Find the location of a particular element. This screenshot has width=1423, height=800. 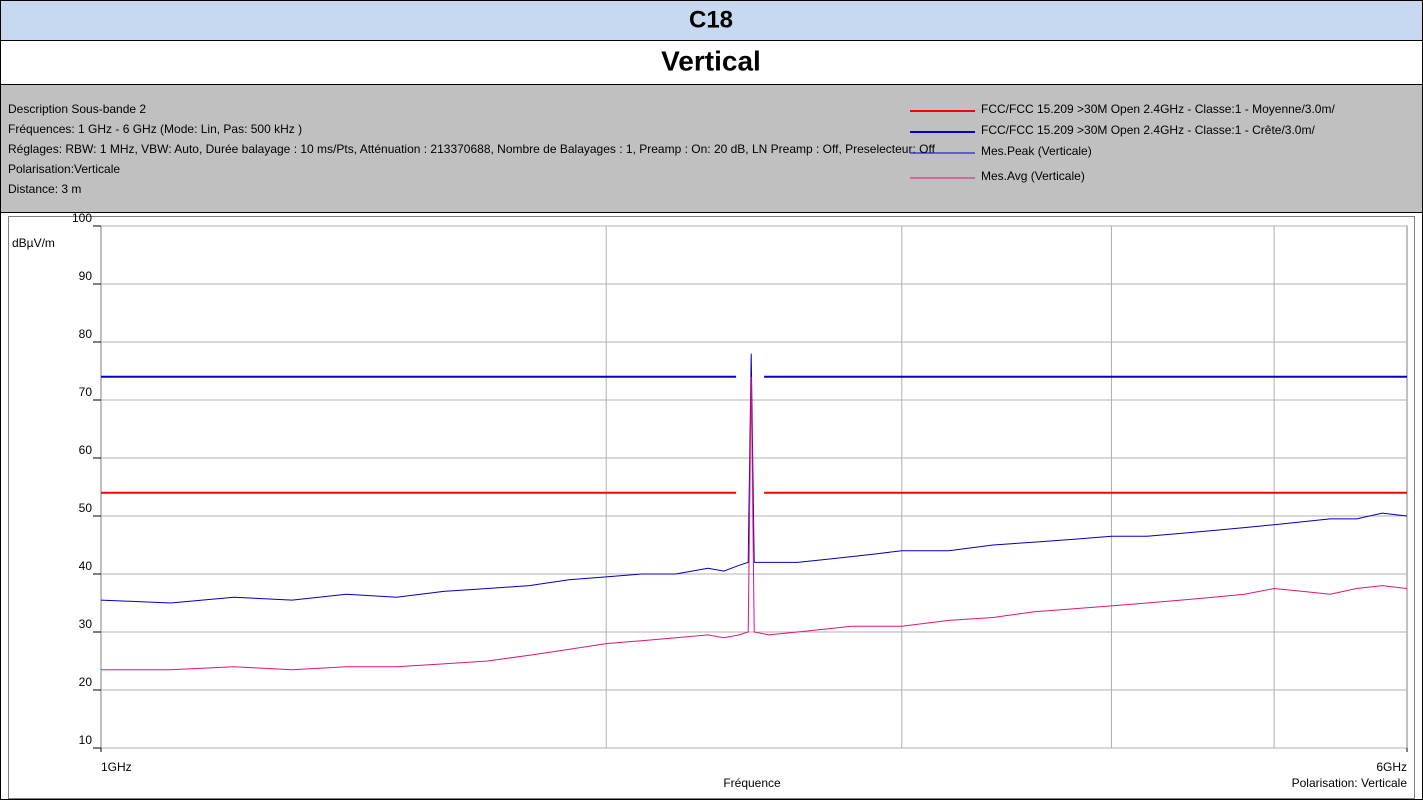

info-line: Polarisation:Verticale is located at coordinates (64, 169).